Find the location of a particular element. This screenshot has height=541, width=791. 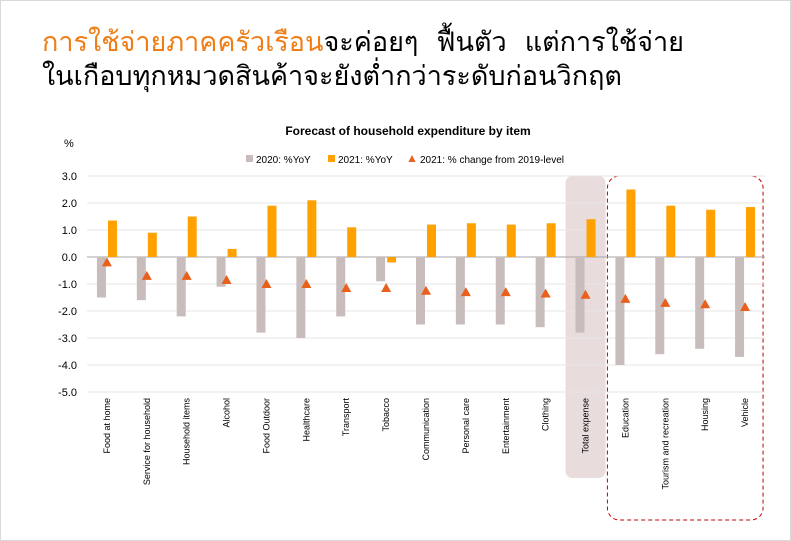

legend-label-change: 2021: % change from 2019-level is located at coordinates (492, 160).